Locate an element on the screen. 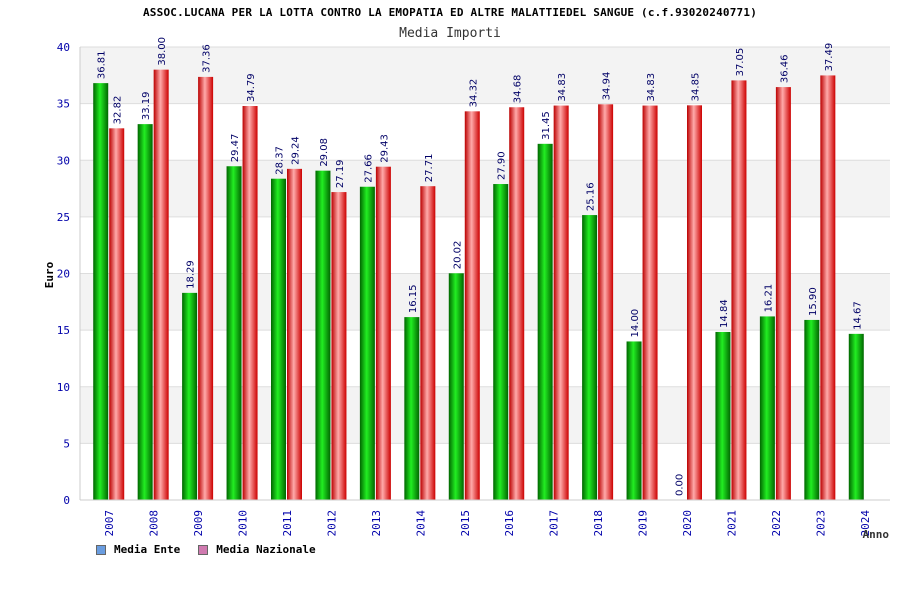 The width and height of the screenshot is (900, 600). data-label-media-ente: 16.21 is located at coordinates (768, 298).